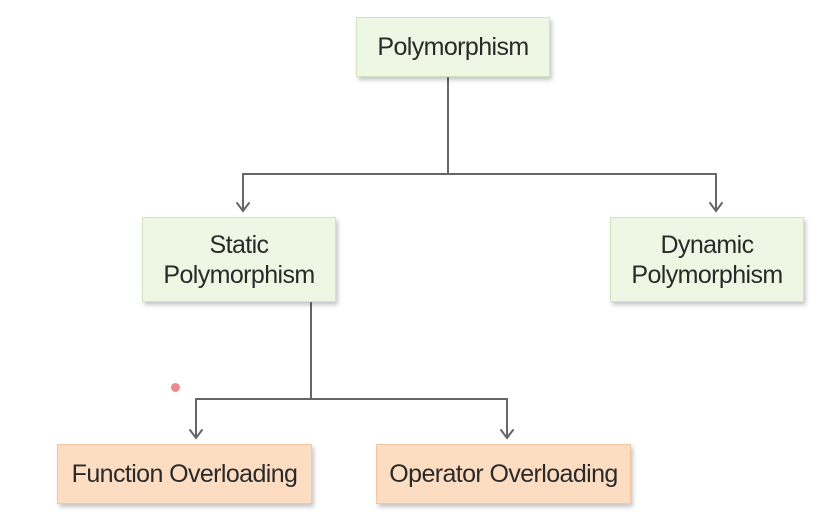  I want to click on node-operator-overloading: Operator Overloading, so click(503, 474).